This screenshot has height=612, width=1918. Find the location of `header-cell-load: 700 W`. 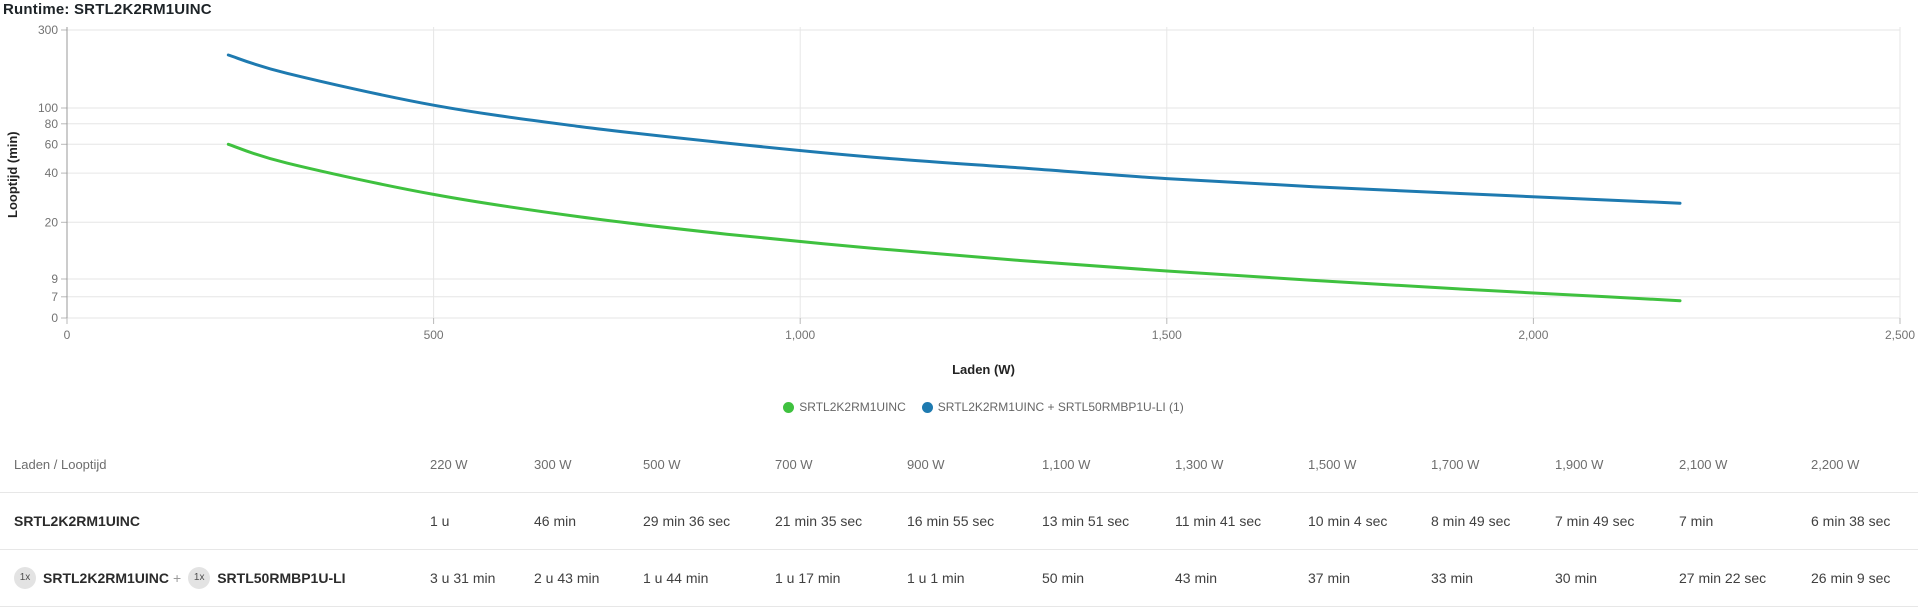

header-cell-load: 700 W is located at coordinates (841, 465).